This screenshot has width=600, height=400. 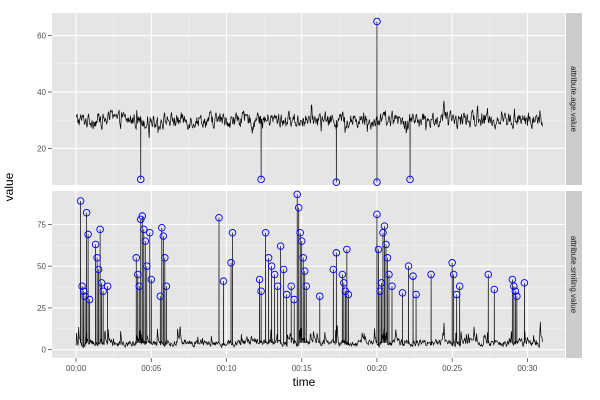 What do you see at coordinates (377, 368) in the screenshot?
I see `x-tick-label: 00:20` at bounding box center [377, 368].